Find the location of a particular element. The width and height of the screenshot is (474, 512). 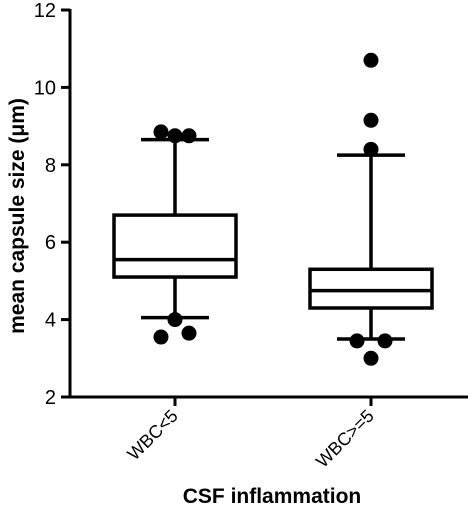

y-tick-label: 4 is located at coordinates (50, 321).